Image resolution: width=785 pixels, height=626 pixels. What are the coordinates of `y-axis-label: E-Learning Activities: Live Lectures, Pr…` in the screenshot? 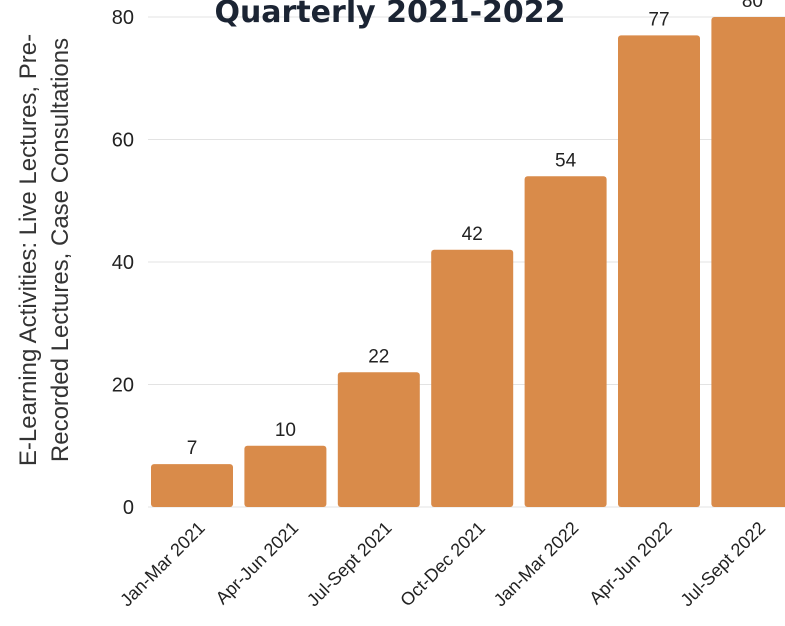 It's located at (44, 250).